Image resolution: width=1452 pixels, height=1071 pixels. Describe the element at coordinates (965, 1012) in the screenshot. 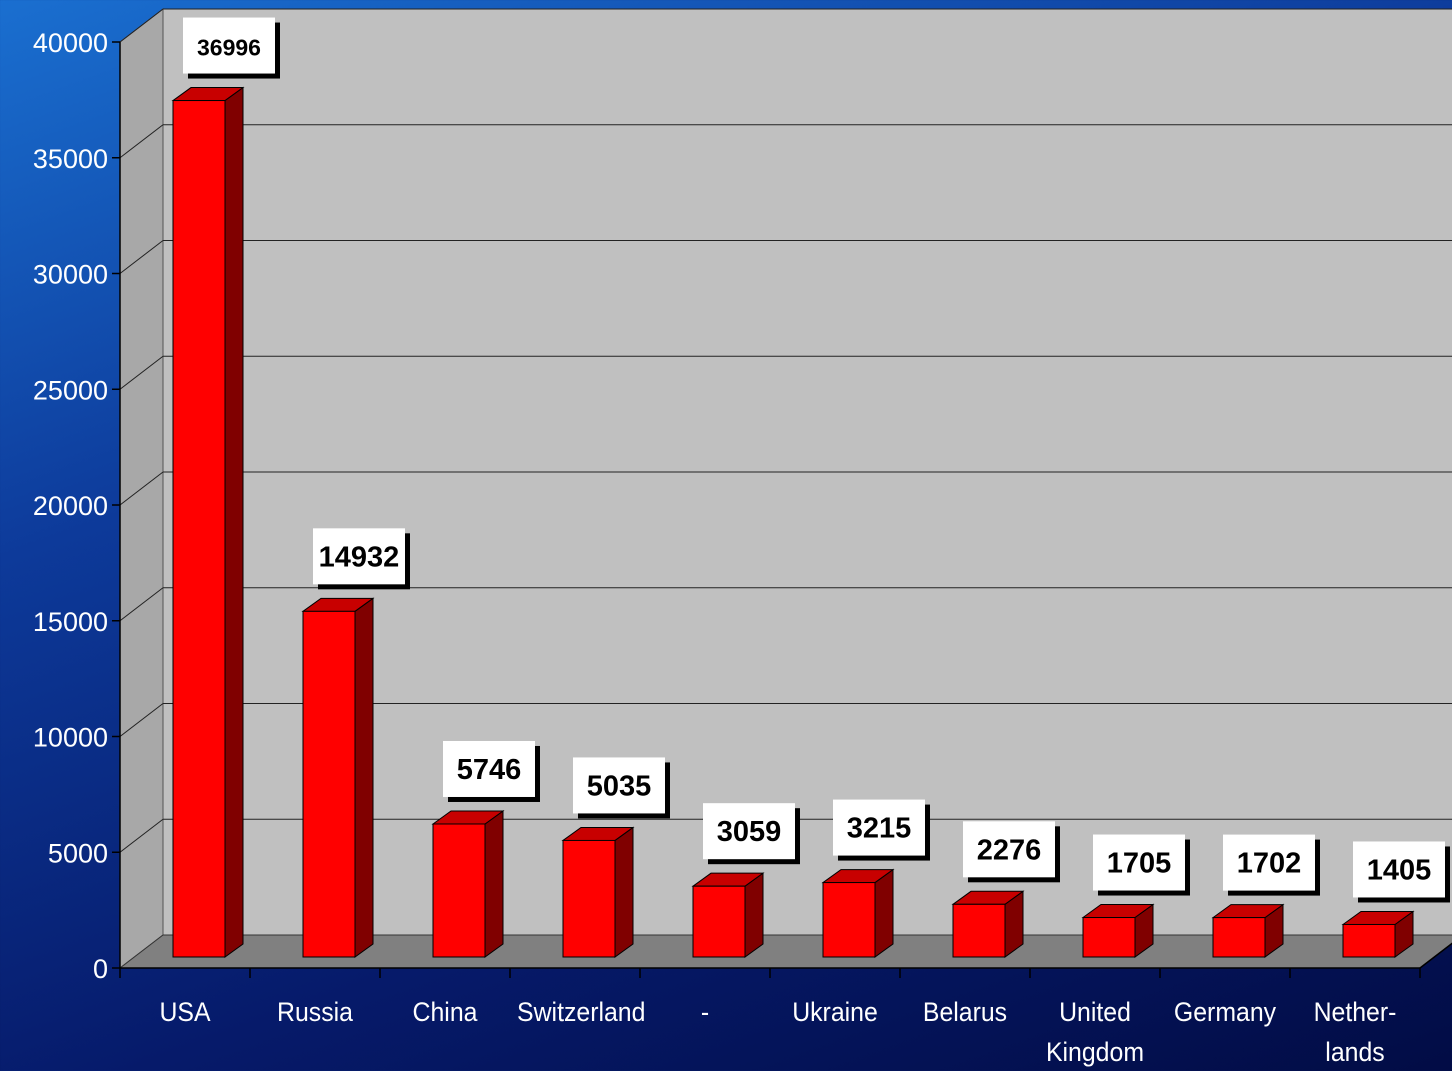

I see `x-tick-label: Belarus` at that location.